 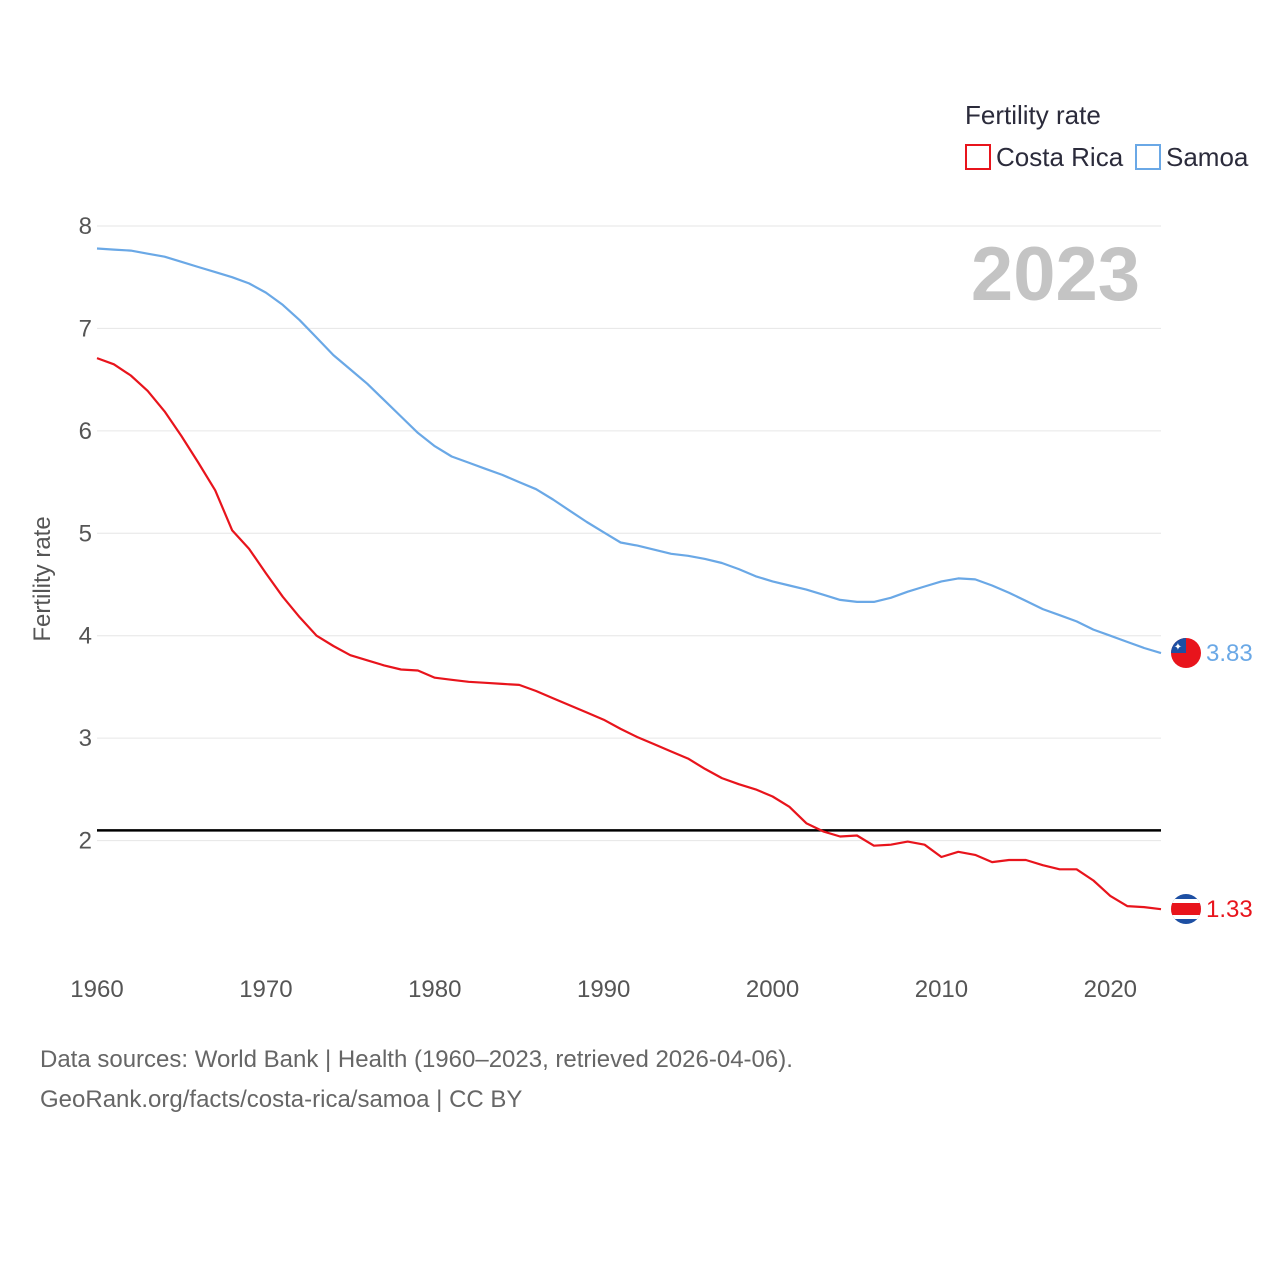 What do you see at coordinates (1186, 653) in the screenshot?
I see `samoa-flag-icon: ✦` at bounding box center [1186, 653].